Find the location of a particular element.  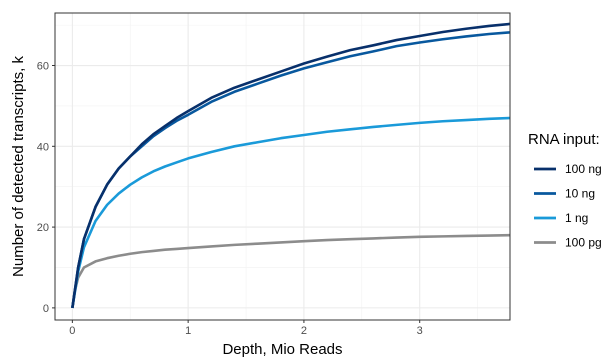

y-tick-label: 40 is located at coordinates (43, 147).